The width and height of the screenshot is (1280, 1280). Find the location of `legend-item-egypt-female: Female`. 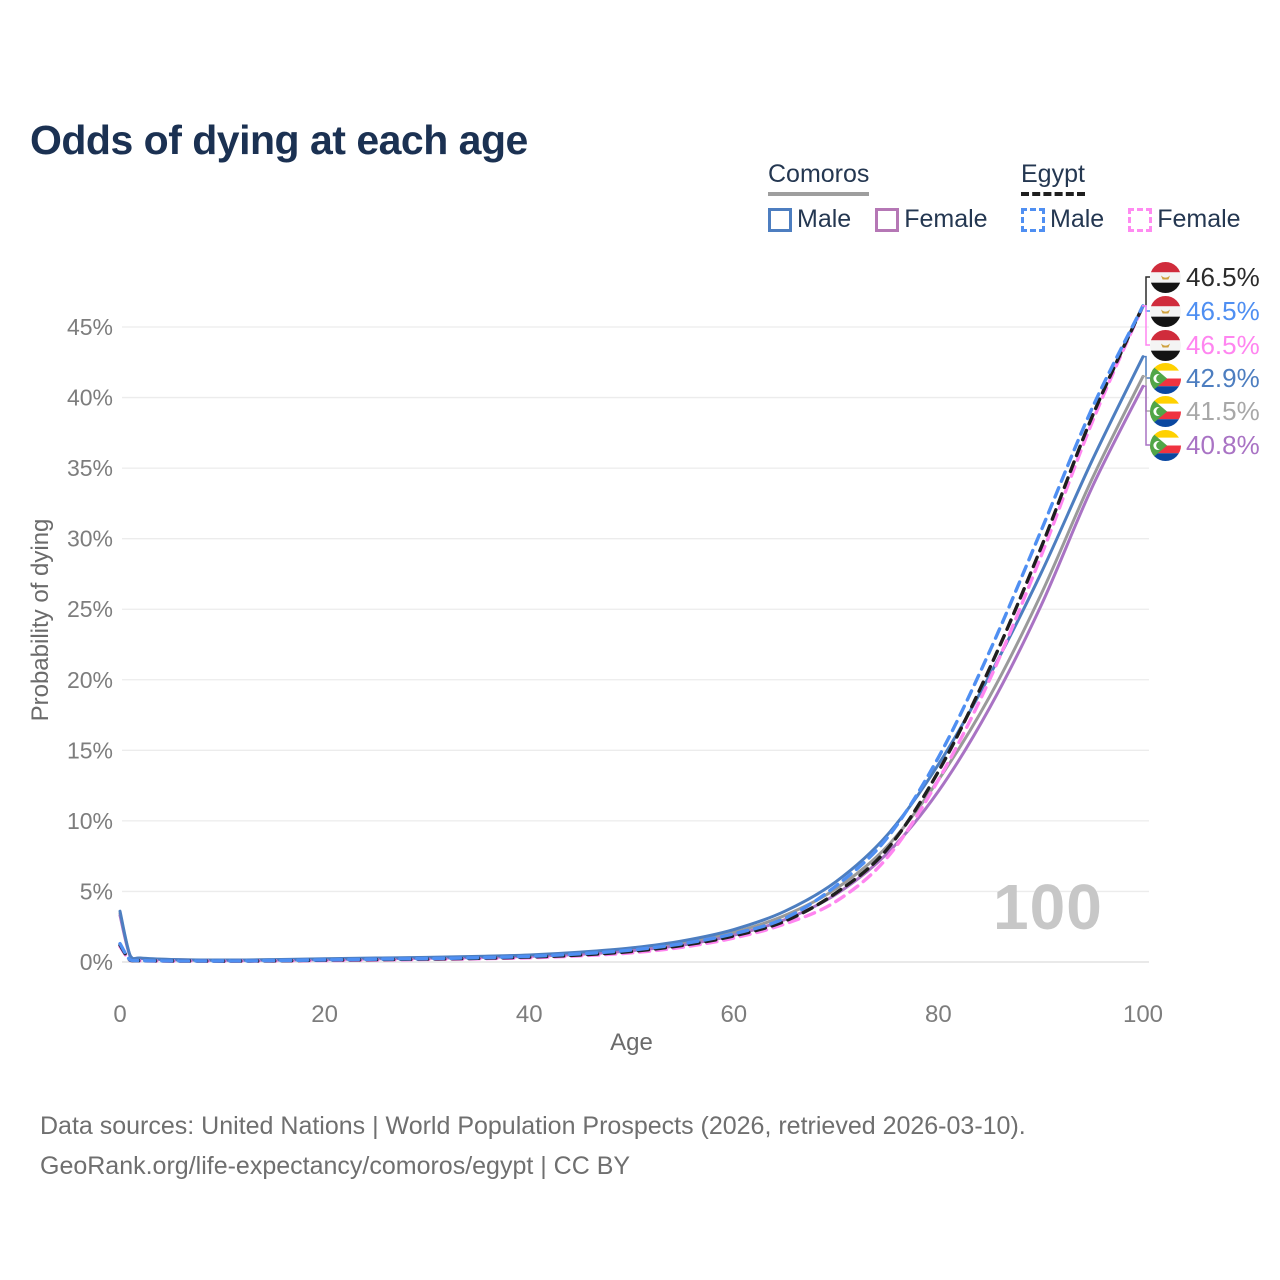

legend-item-egypt-female: Female is located at coordinates (1184, 219).